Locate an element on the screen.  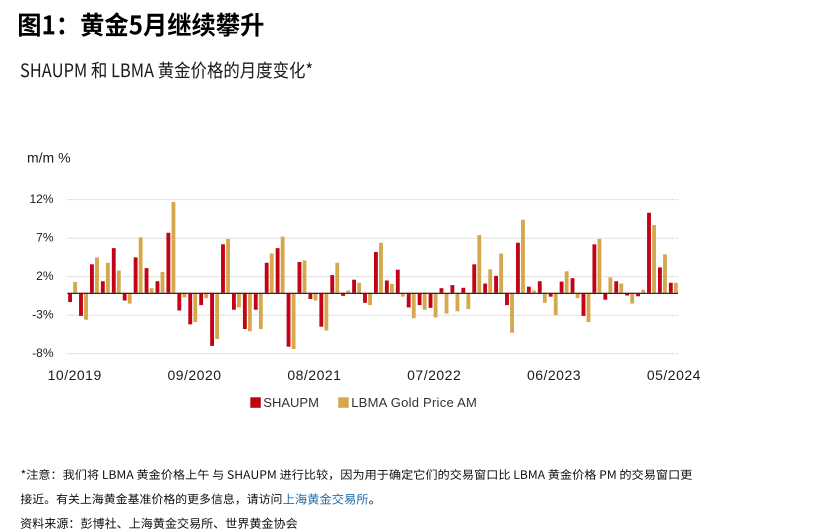
svg-text: LBMA Gold Price AM is located at coordinates (414, 402).